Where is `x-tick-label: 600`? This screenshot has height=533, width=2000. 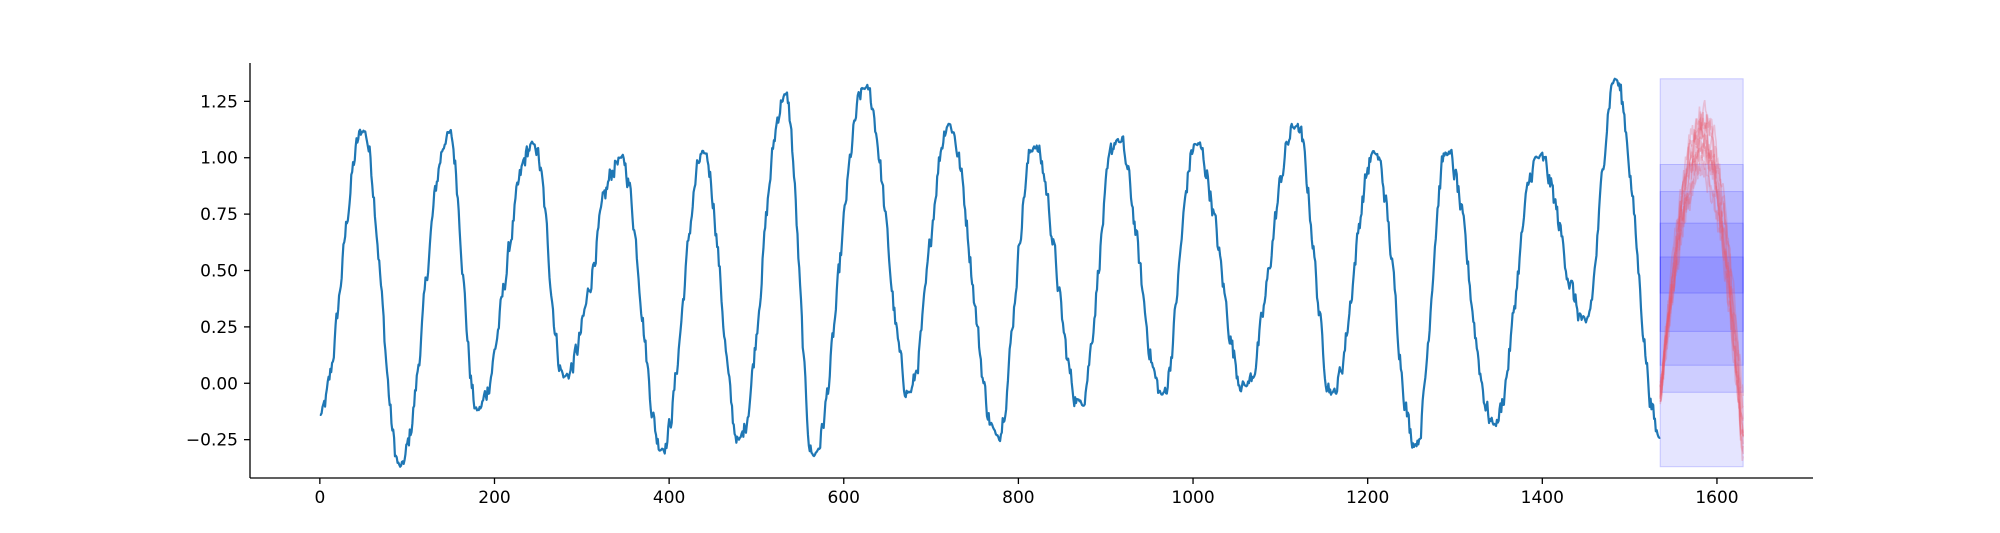
x-tick-label: 600 is located at coordinates (844, 498).